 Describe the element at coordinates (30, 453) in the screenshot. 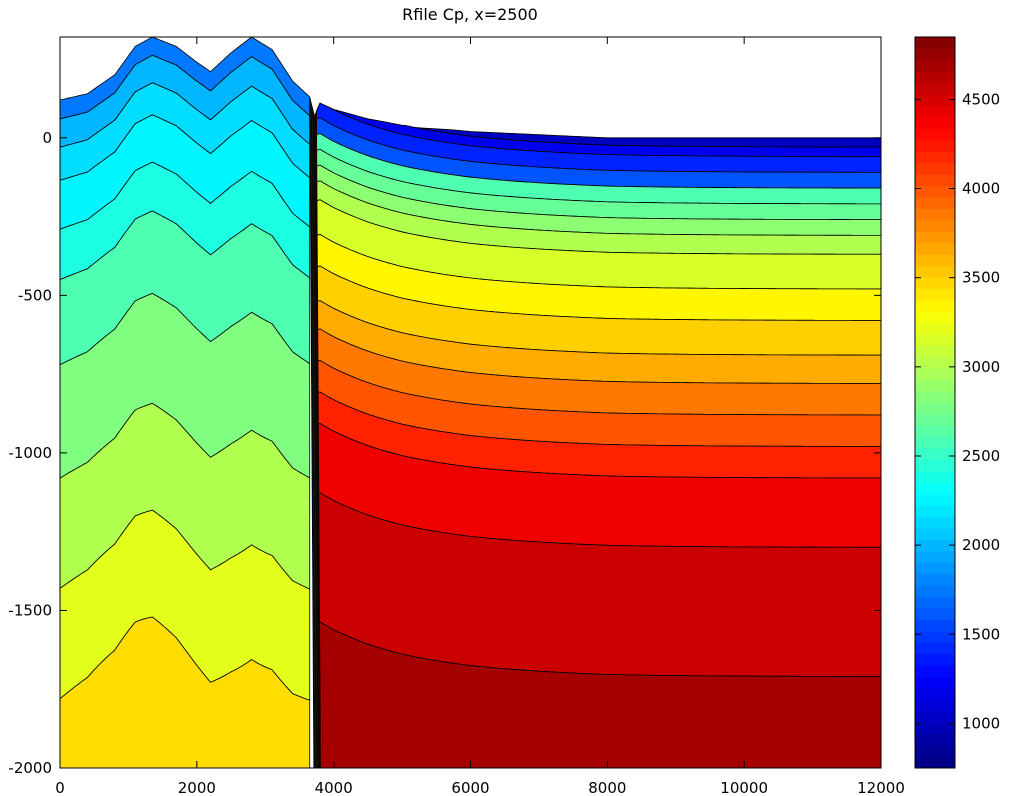

I see `y-tick-label: -1000` at that location.